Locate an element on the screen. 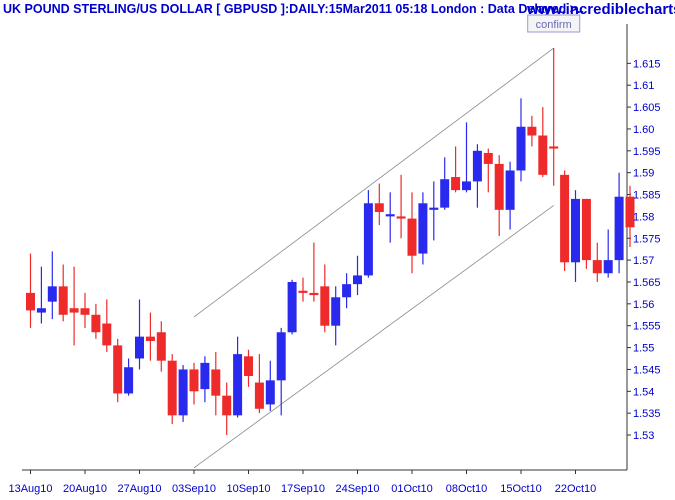 This screenshot has width=675, height=500. y-tick-label: 1.535 is located at coordinates (647, 414).